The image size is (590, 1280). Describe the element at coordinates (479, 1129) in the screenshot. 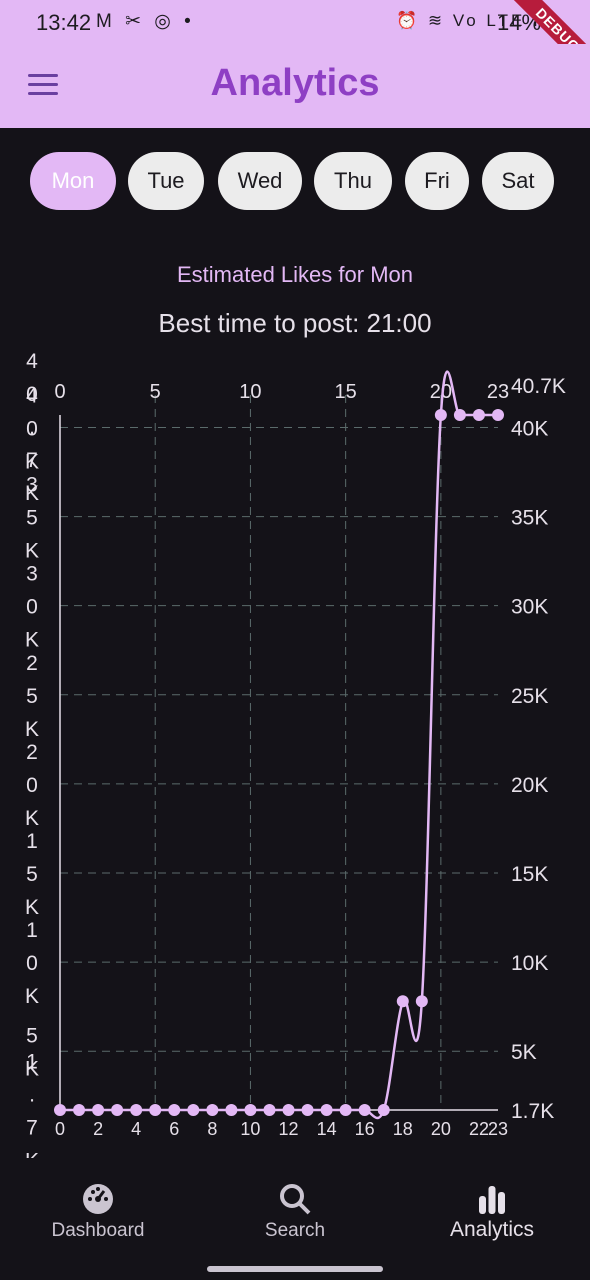

I see `x-tick-label-bottom: 22` at that location.